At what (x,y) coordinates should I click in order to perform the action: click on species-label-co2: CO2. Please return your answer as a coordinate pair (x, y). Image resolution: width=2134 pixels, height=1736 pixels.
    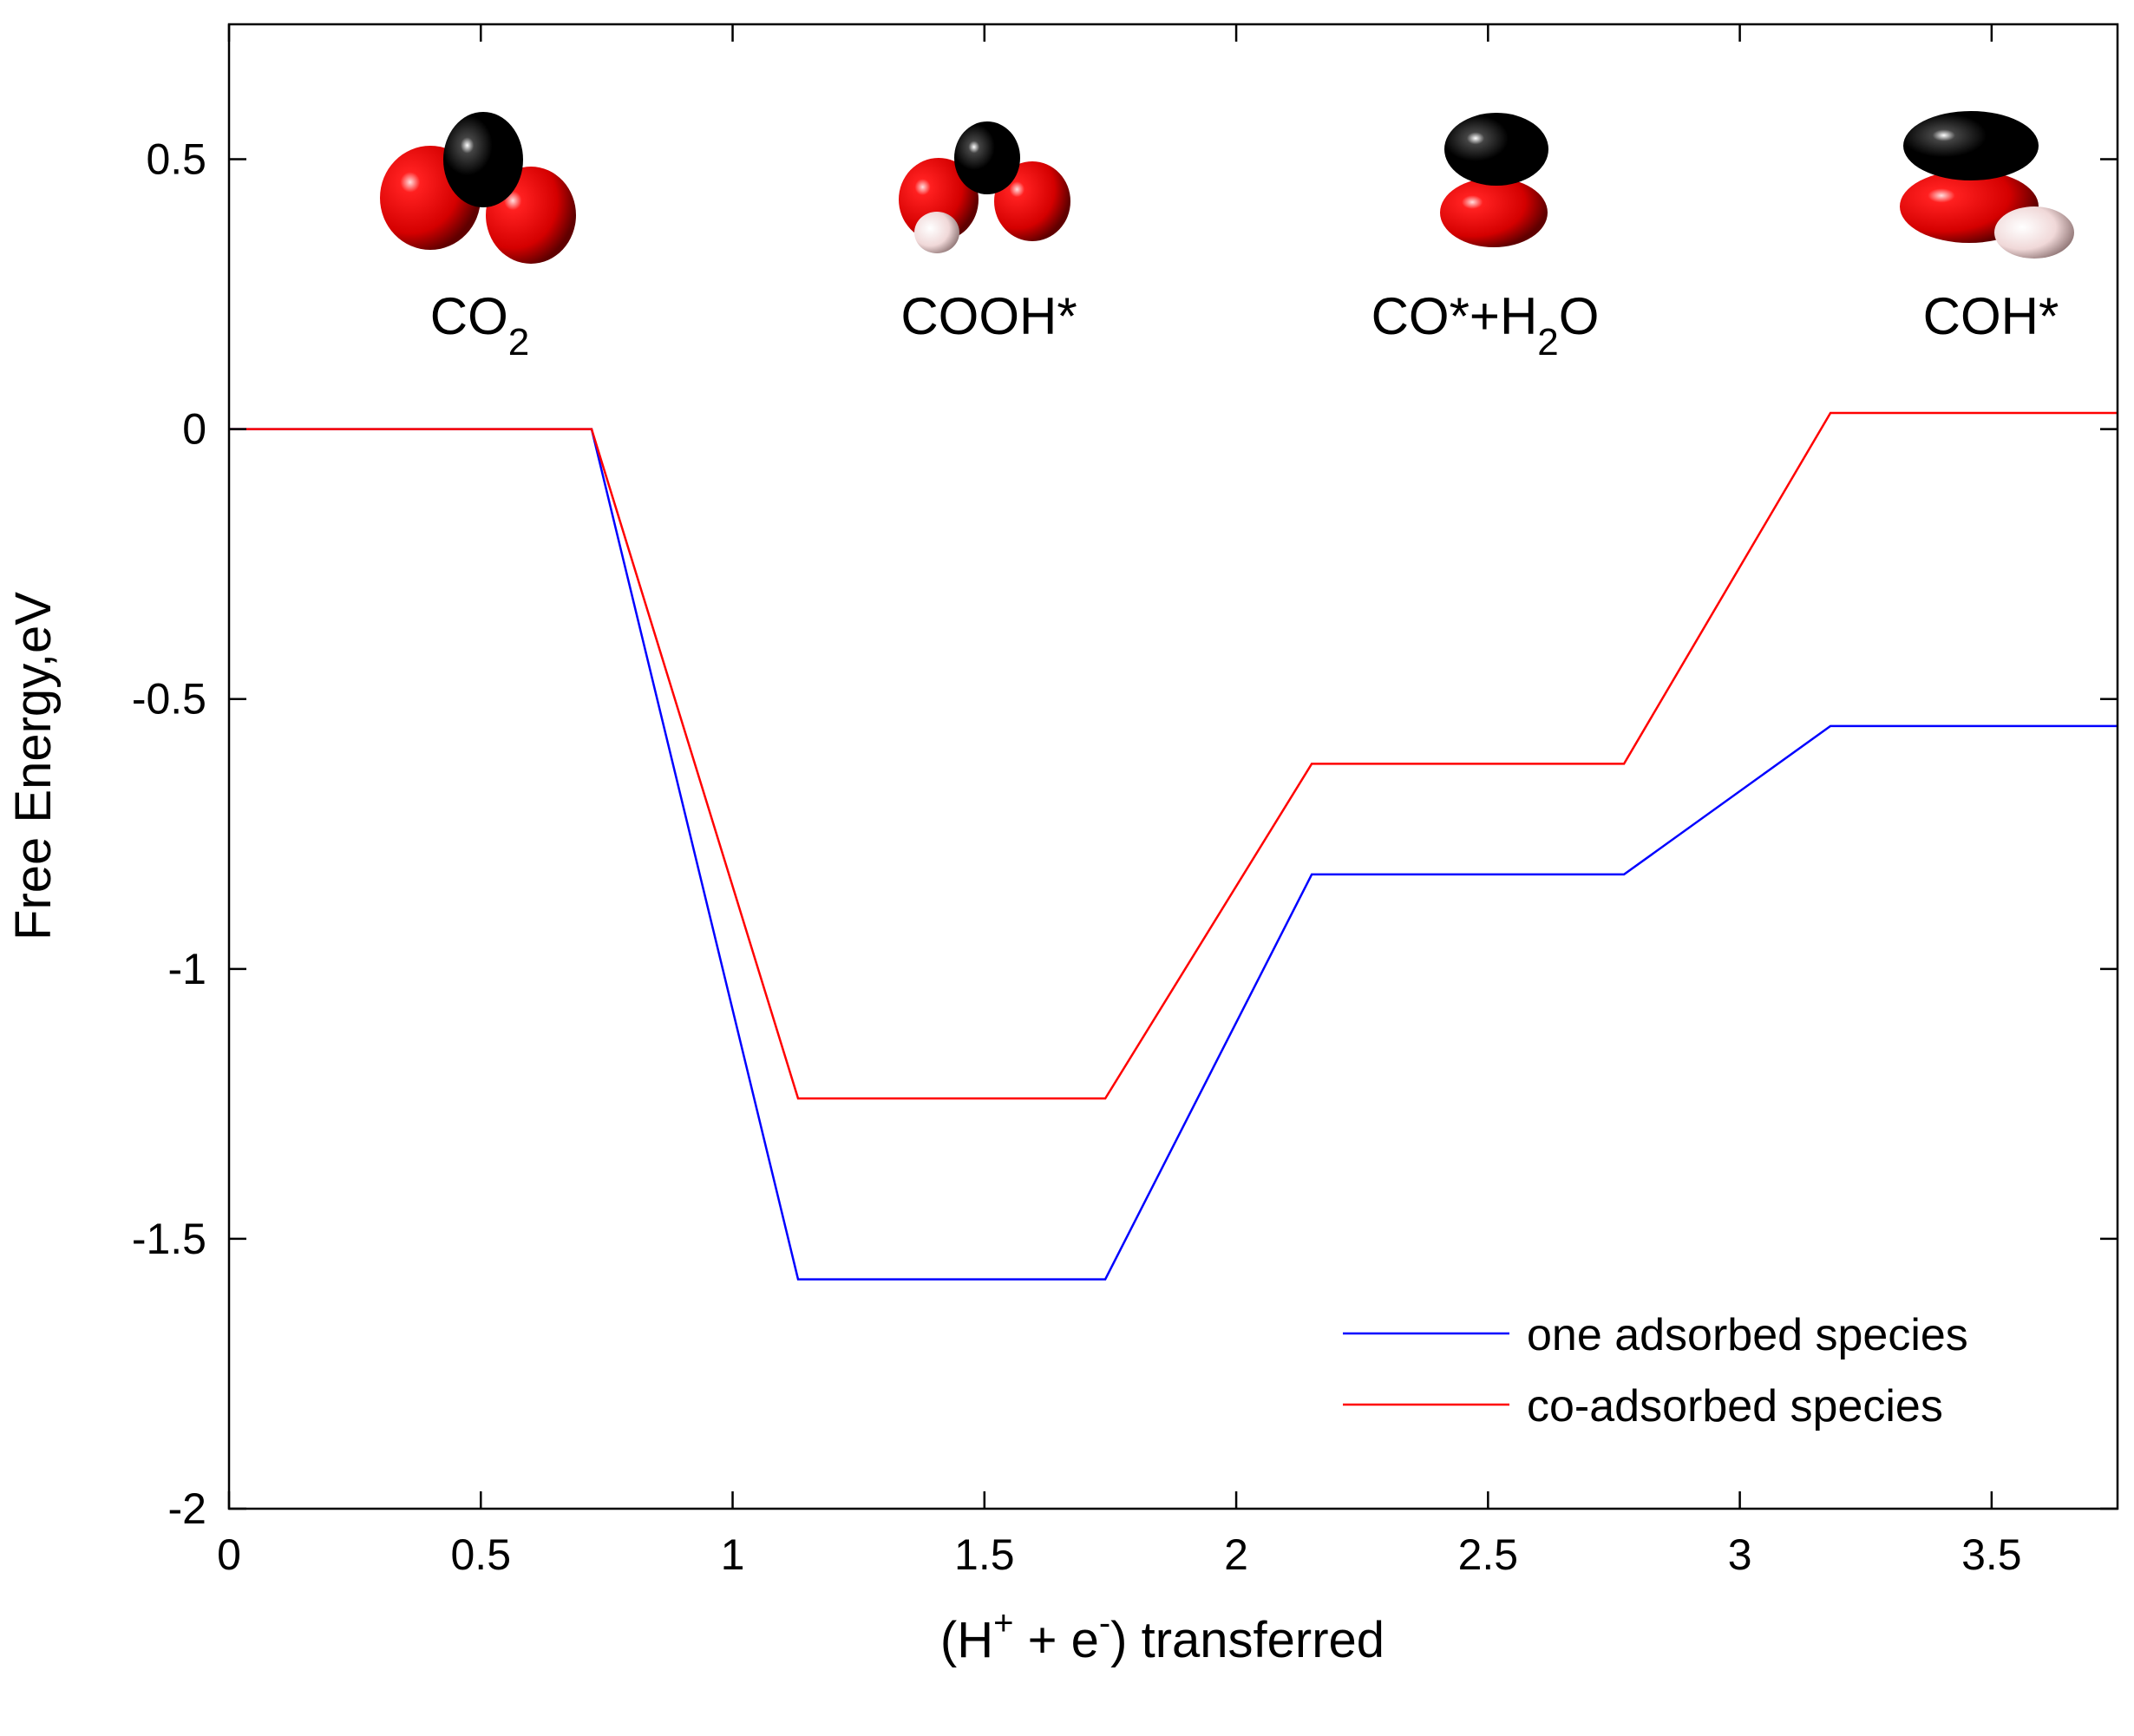
    Looking at the image, I should click on (479, 326).